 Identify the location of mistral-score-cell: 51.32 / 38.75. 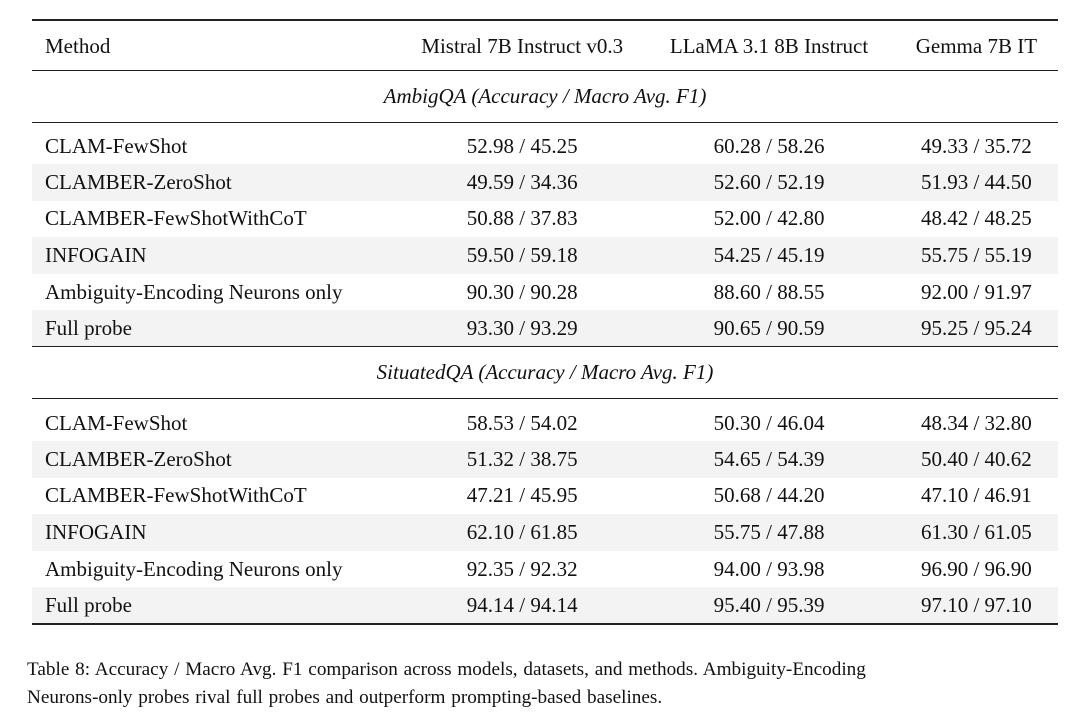
(522, 458).